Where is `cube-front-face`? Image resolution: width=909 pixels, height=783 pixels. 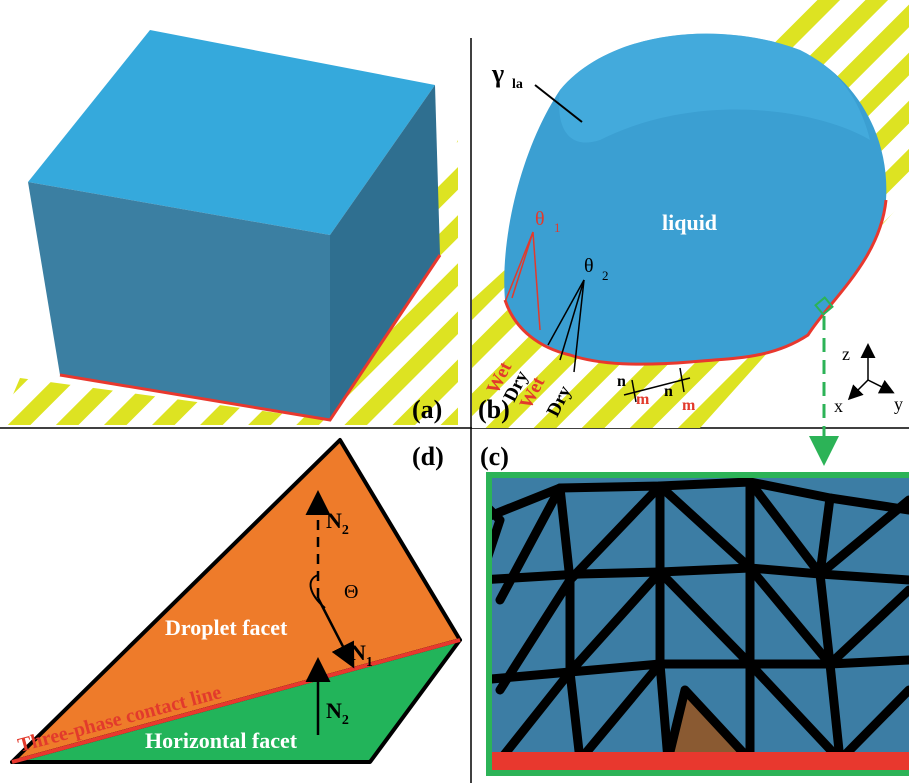
cube-front-face is located at coordinates (179, 301).